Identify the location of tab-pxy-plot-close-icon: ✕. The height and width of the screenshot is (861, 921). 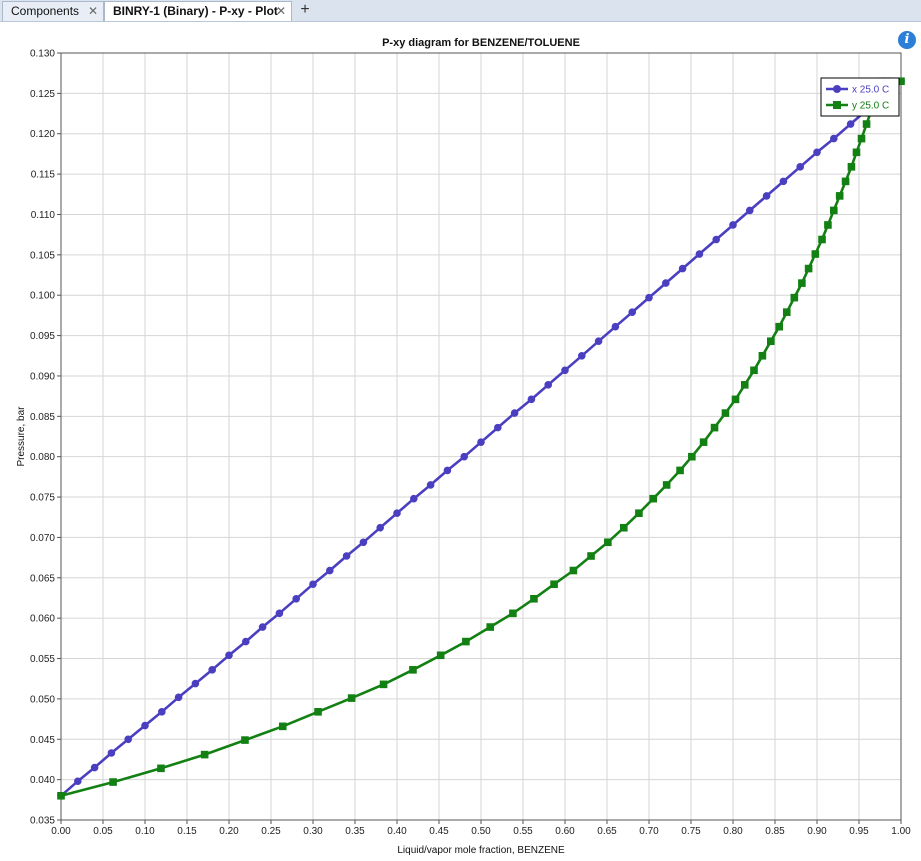
(280, 11).